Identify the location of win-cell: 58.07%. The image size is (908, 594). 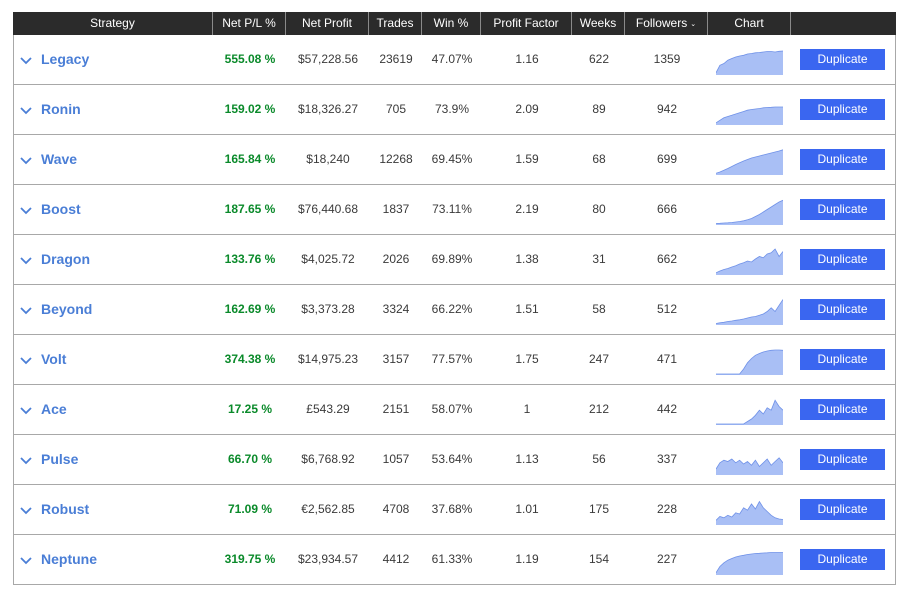
(452, 409).